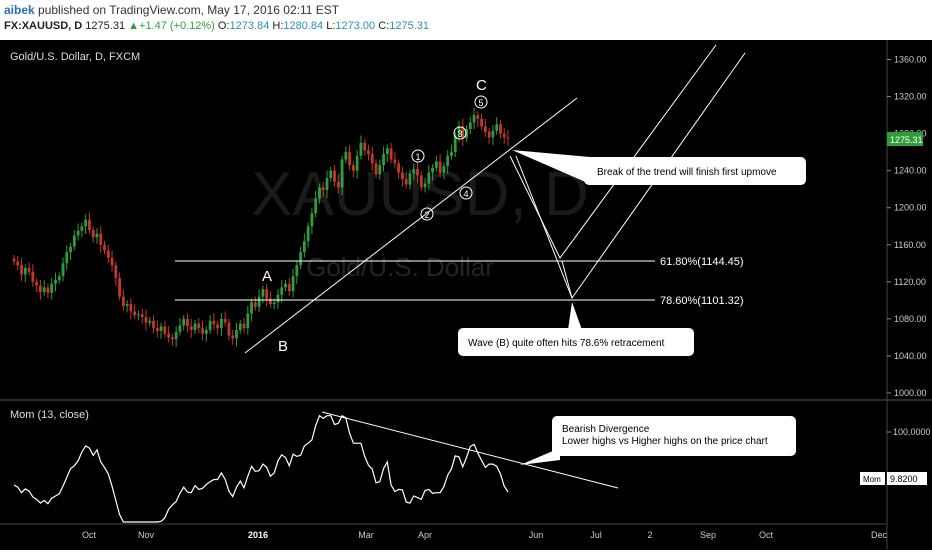 This screenshot has height=555, width=932. Describe the element at coordinates (485, 535) in the screenshot. I see `time-axis: Oct Nov 2016 Mar Apr Jun Jul 2 Sep Oct Dec` at that location.